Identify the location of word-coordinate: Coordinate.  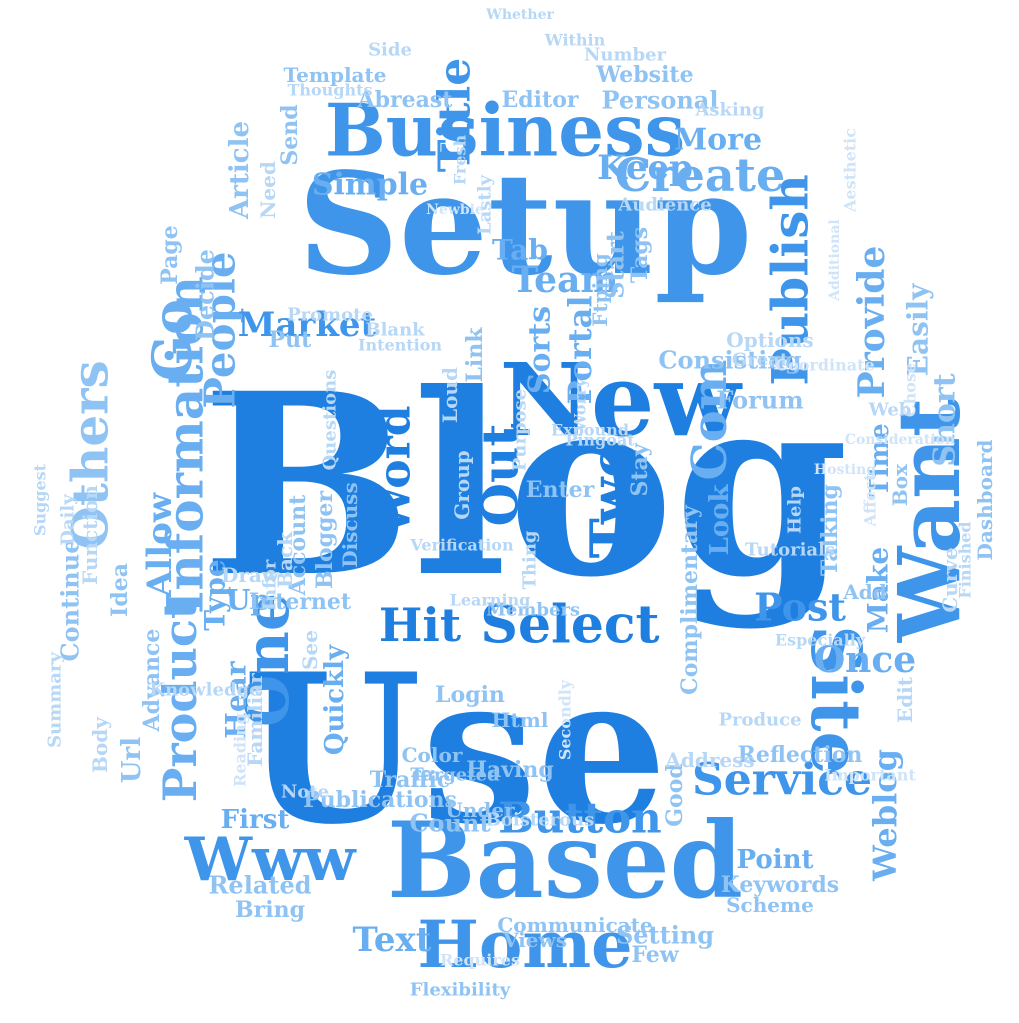
(824, 365).